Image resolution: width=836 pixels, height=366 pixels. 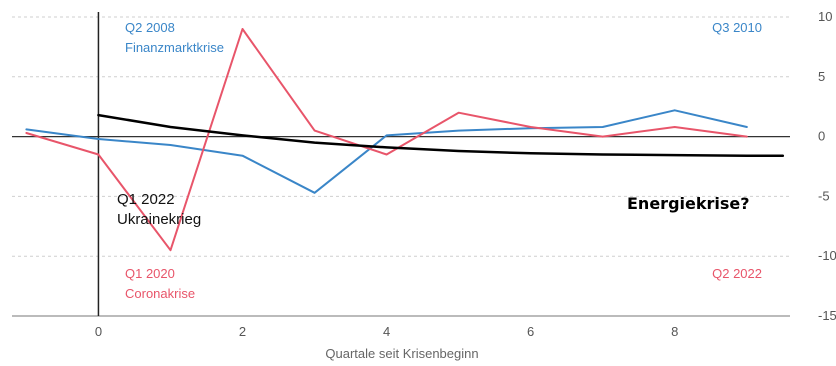 I want to click on x-tick-label: 6, so click(x=530, y=331).